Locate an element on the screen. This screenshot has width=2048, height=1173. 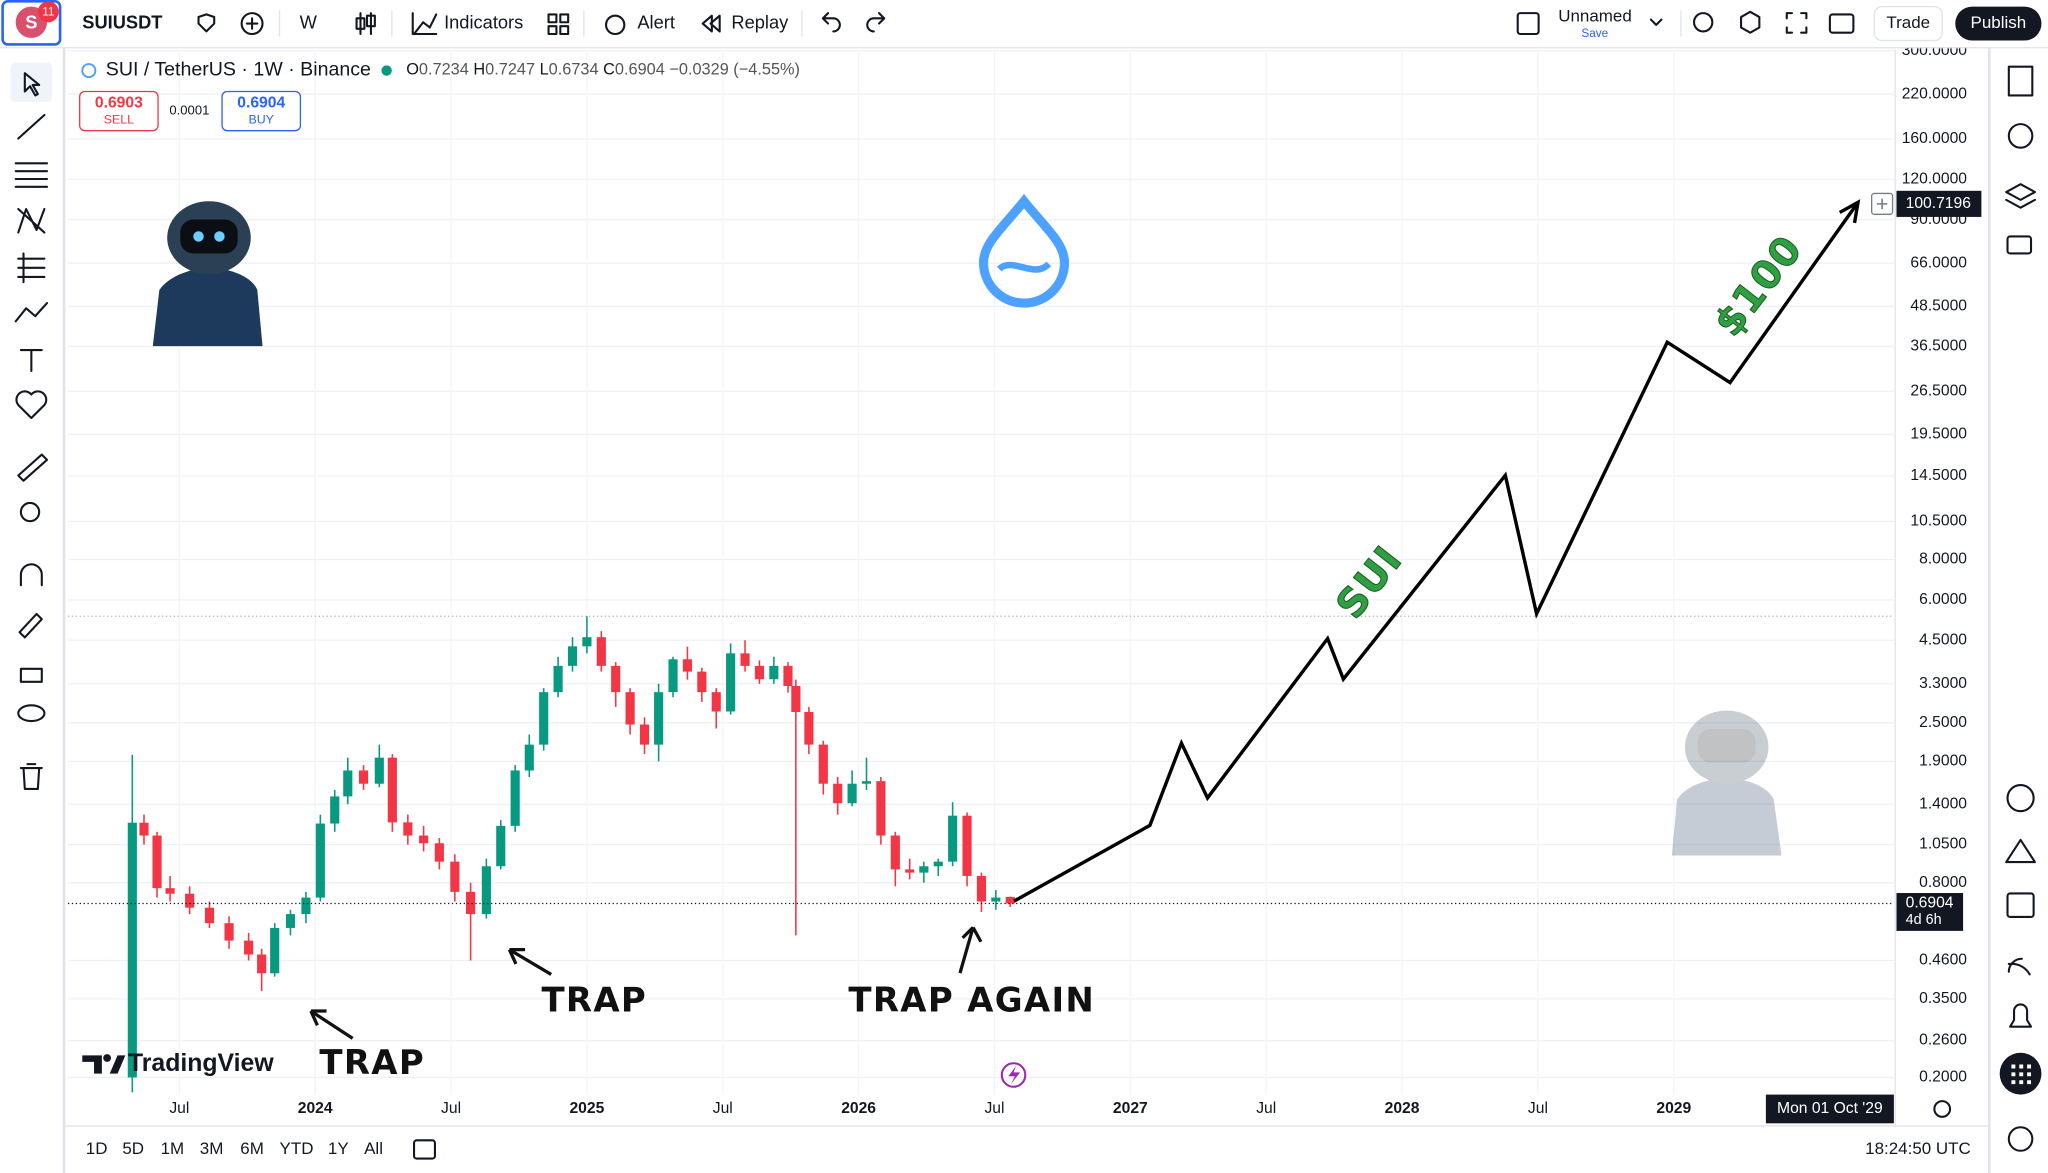
fib-tool is located at coordinates (31, 175).